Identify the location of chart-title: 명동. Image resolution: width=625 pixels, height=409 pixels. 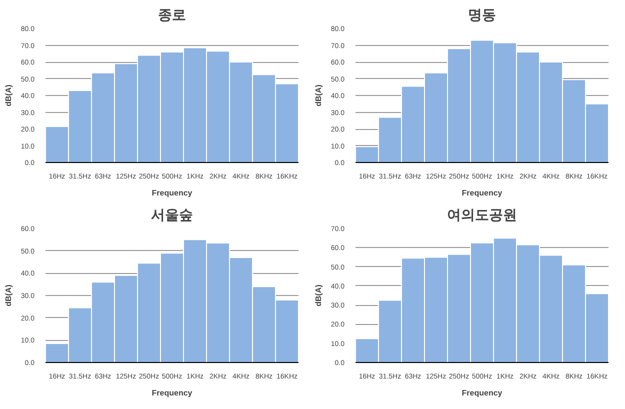
(482, 16).